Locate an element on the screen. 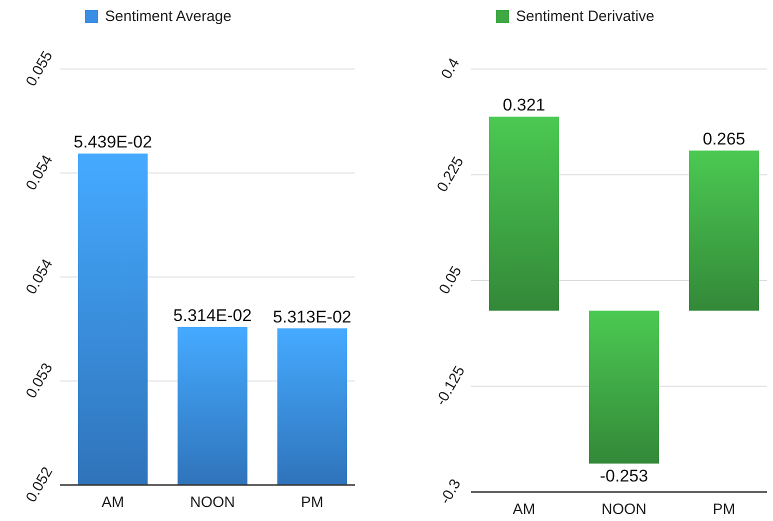 Image resolution: width=773 pixels, height=521 pixels. legend-label: Sentiment Derivative is located at coordinates (585, 16).